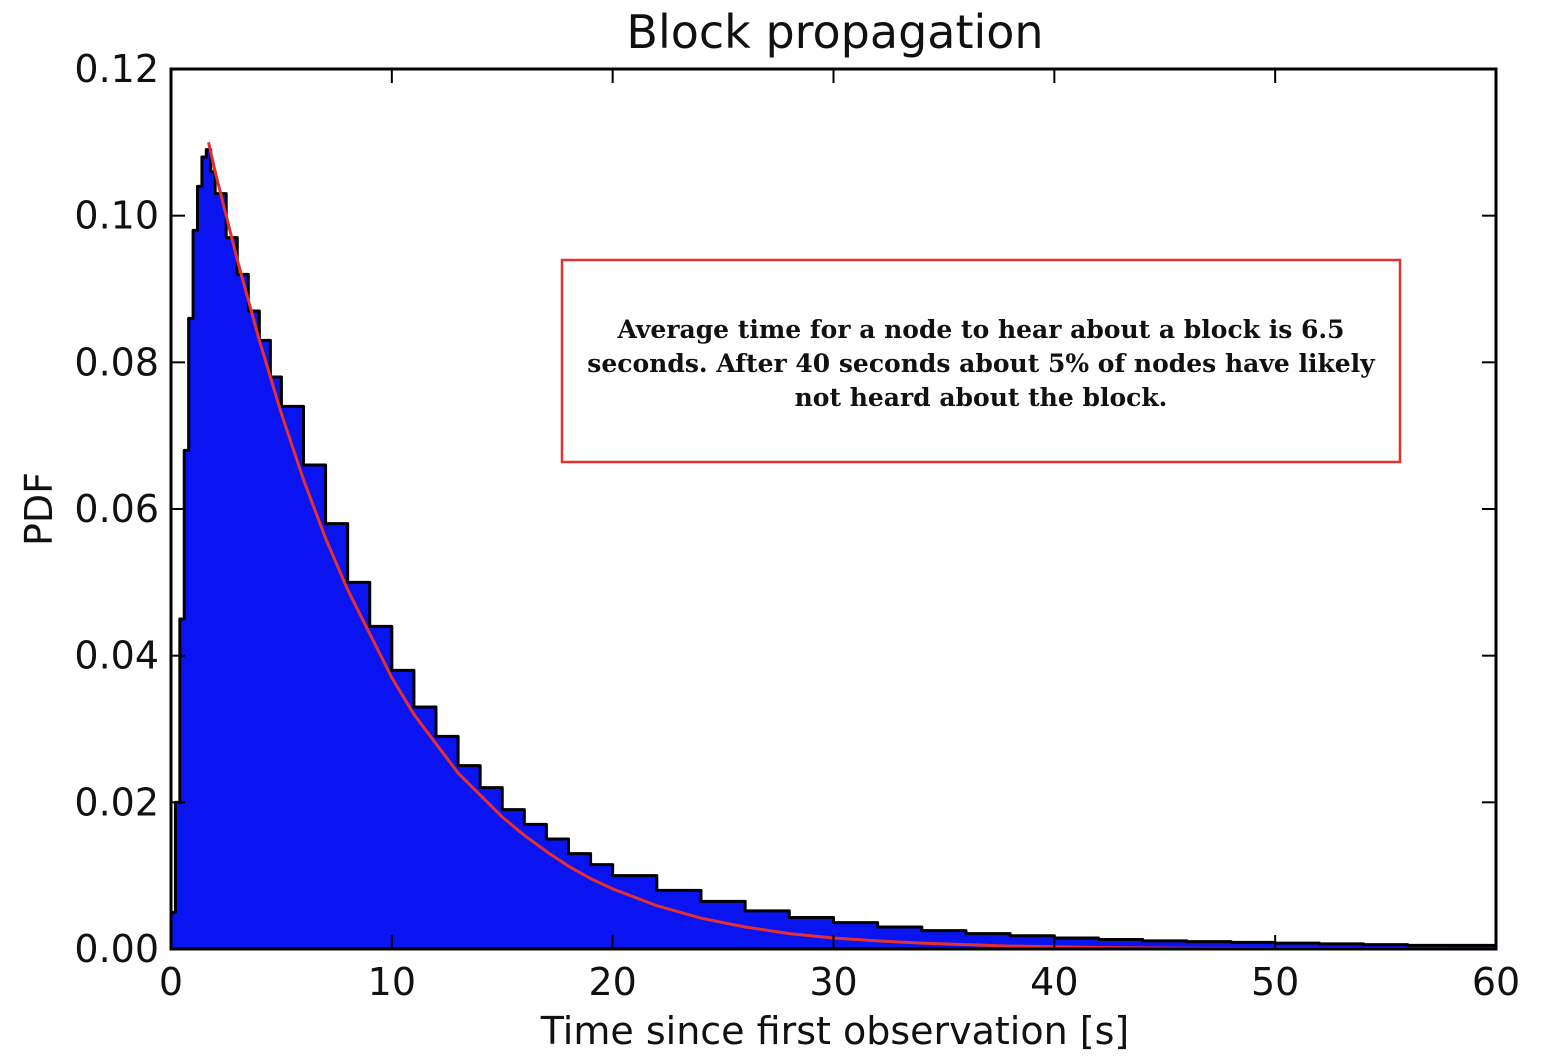  What do you see at coordinates (1054, 982) in the screenshot?
I see `x-tick-label: 40` at bounding box center [1054, 982].